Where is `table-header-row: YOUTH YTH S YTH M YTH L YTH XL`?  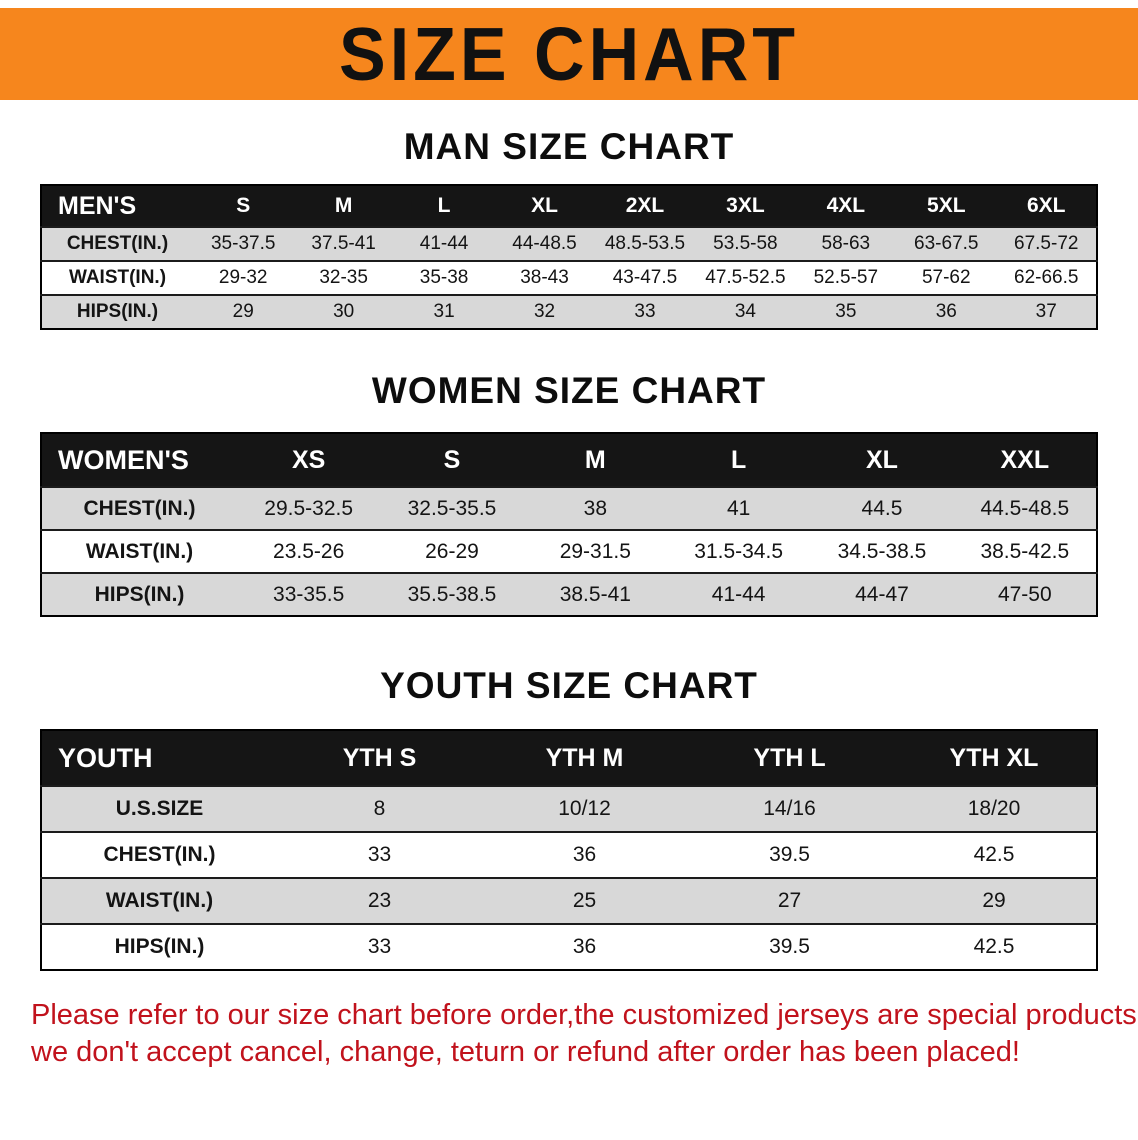
table-header-row: YOUTH YTH S YTH M YTH L YTH XL is located at coordinates (569, 758).